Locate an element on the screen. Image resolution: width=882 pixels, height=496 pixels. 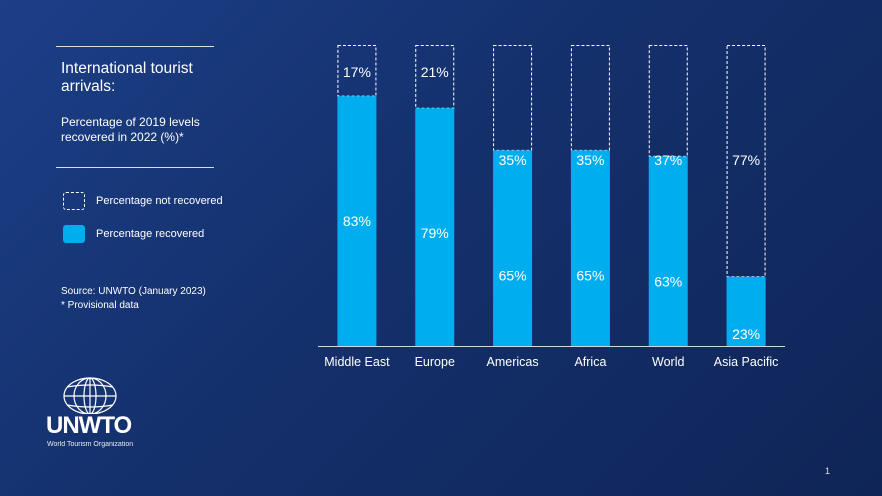
data-label-recovered: 83% is located at coordinates (357, 221).